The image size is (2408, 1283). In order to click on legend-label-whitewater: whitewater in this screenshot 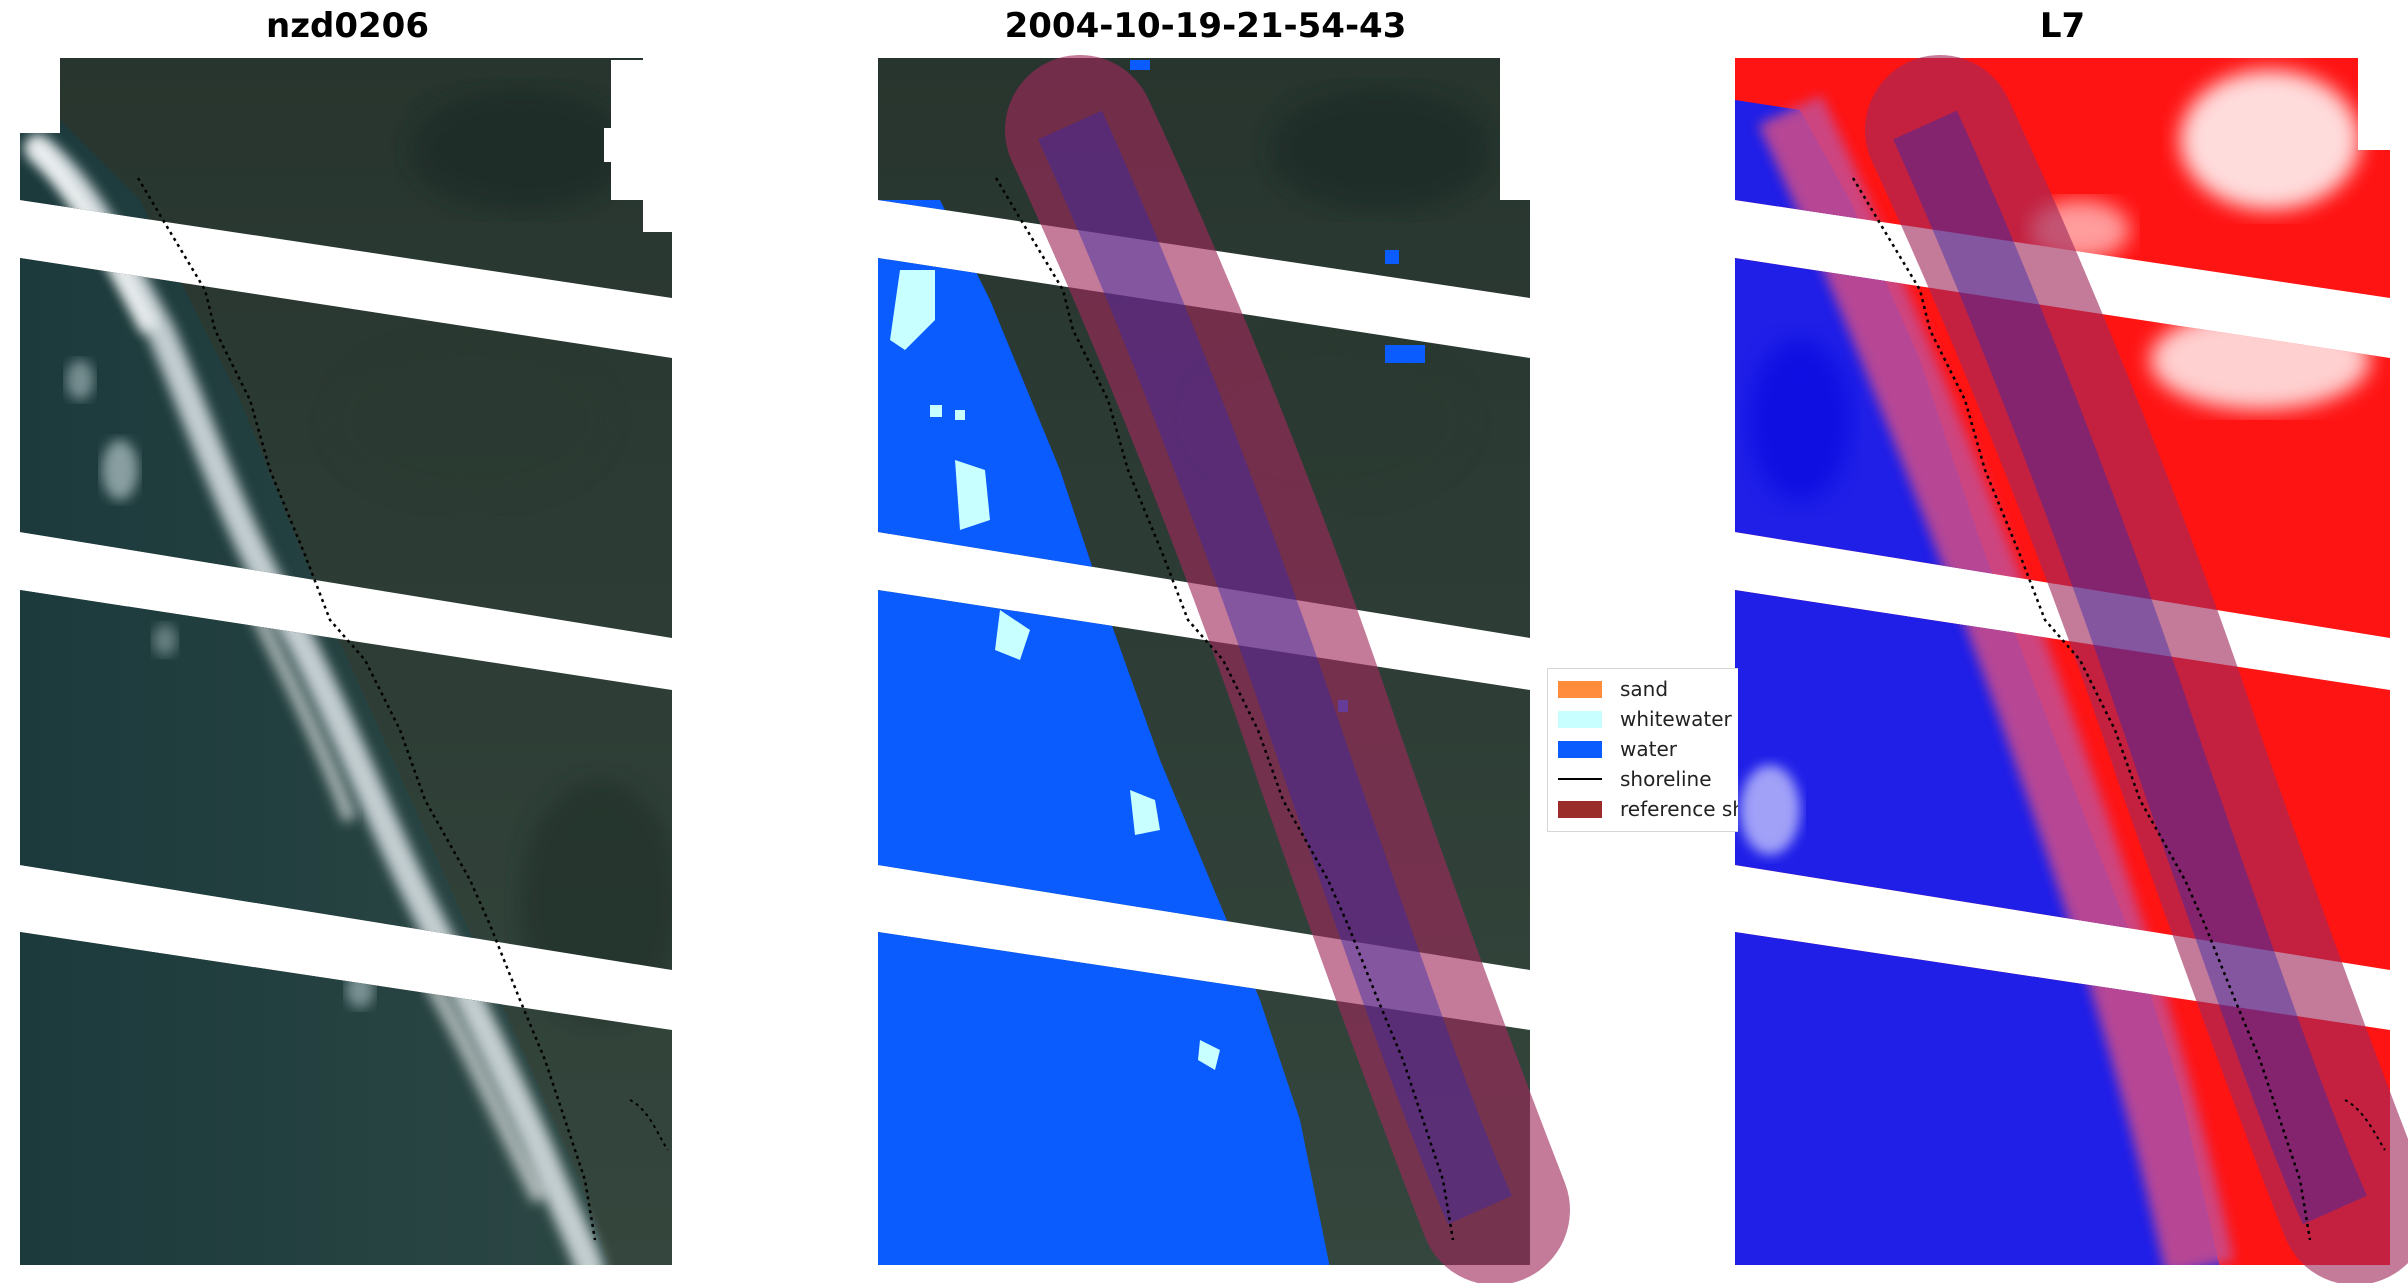, I will do `click(1676, 719)`.